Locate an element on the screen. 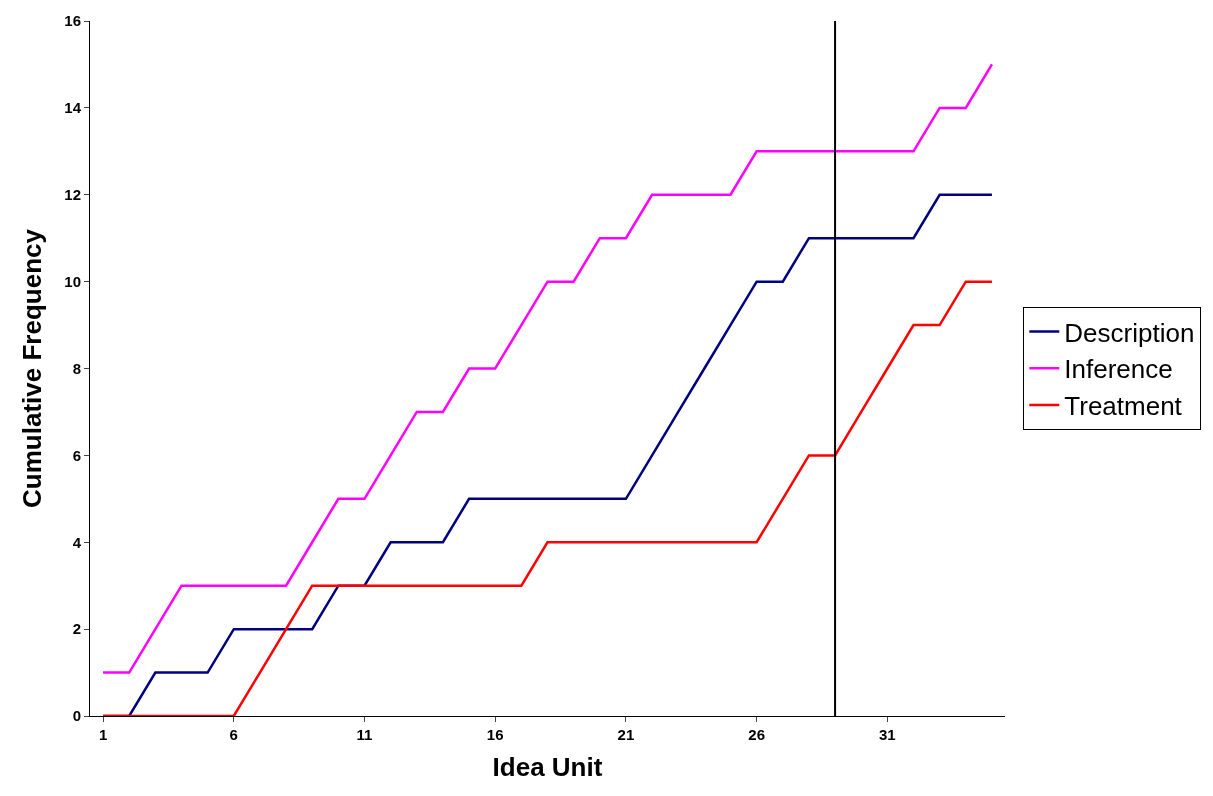 This screenshot has height=796, width=1213. y-tick-label: 10 is located at coordinates (72, 281).